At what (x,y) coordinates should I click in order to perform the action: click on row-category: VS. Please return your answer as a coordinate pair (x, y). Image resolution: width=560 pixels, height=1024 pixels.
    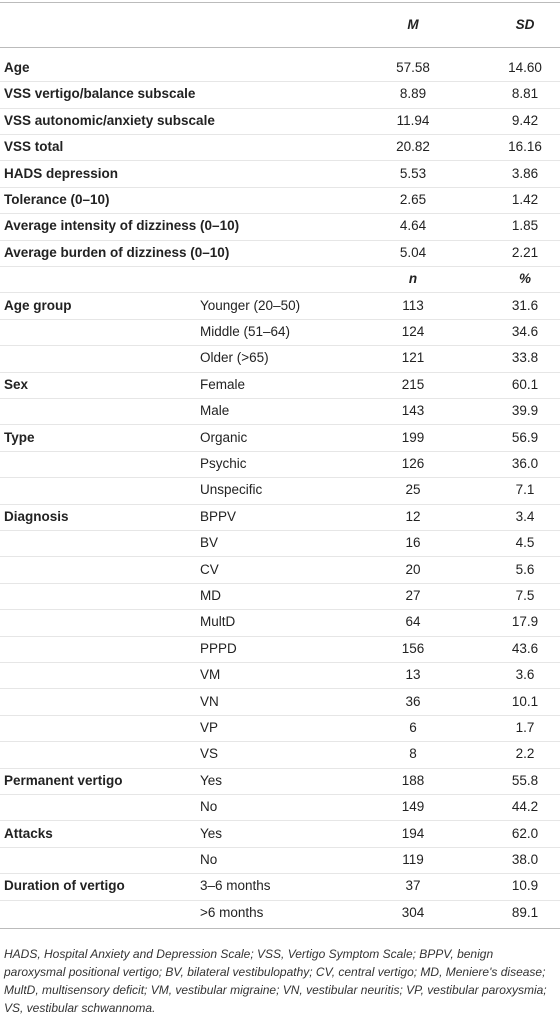
    Looking at the image, I should click on (209, 754).